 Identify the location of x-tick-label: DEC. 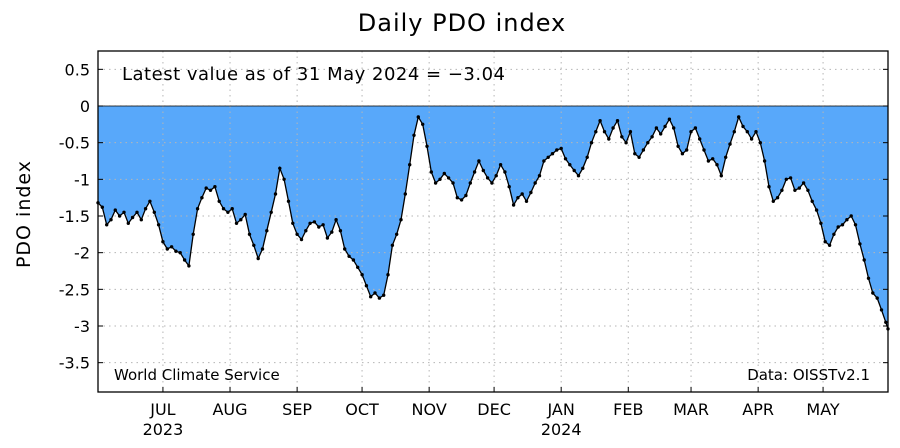
(494, 409).